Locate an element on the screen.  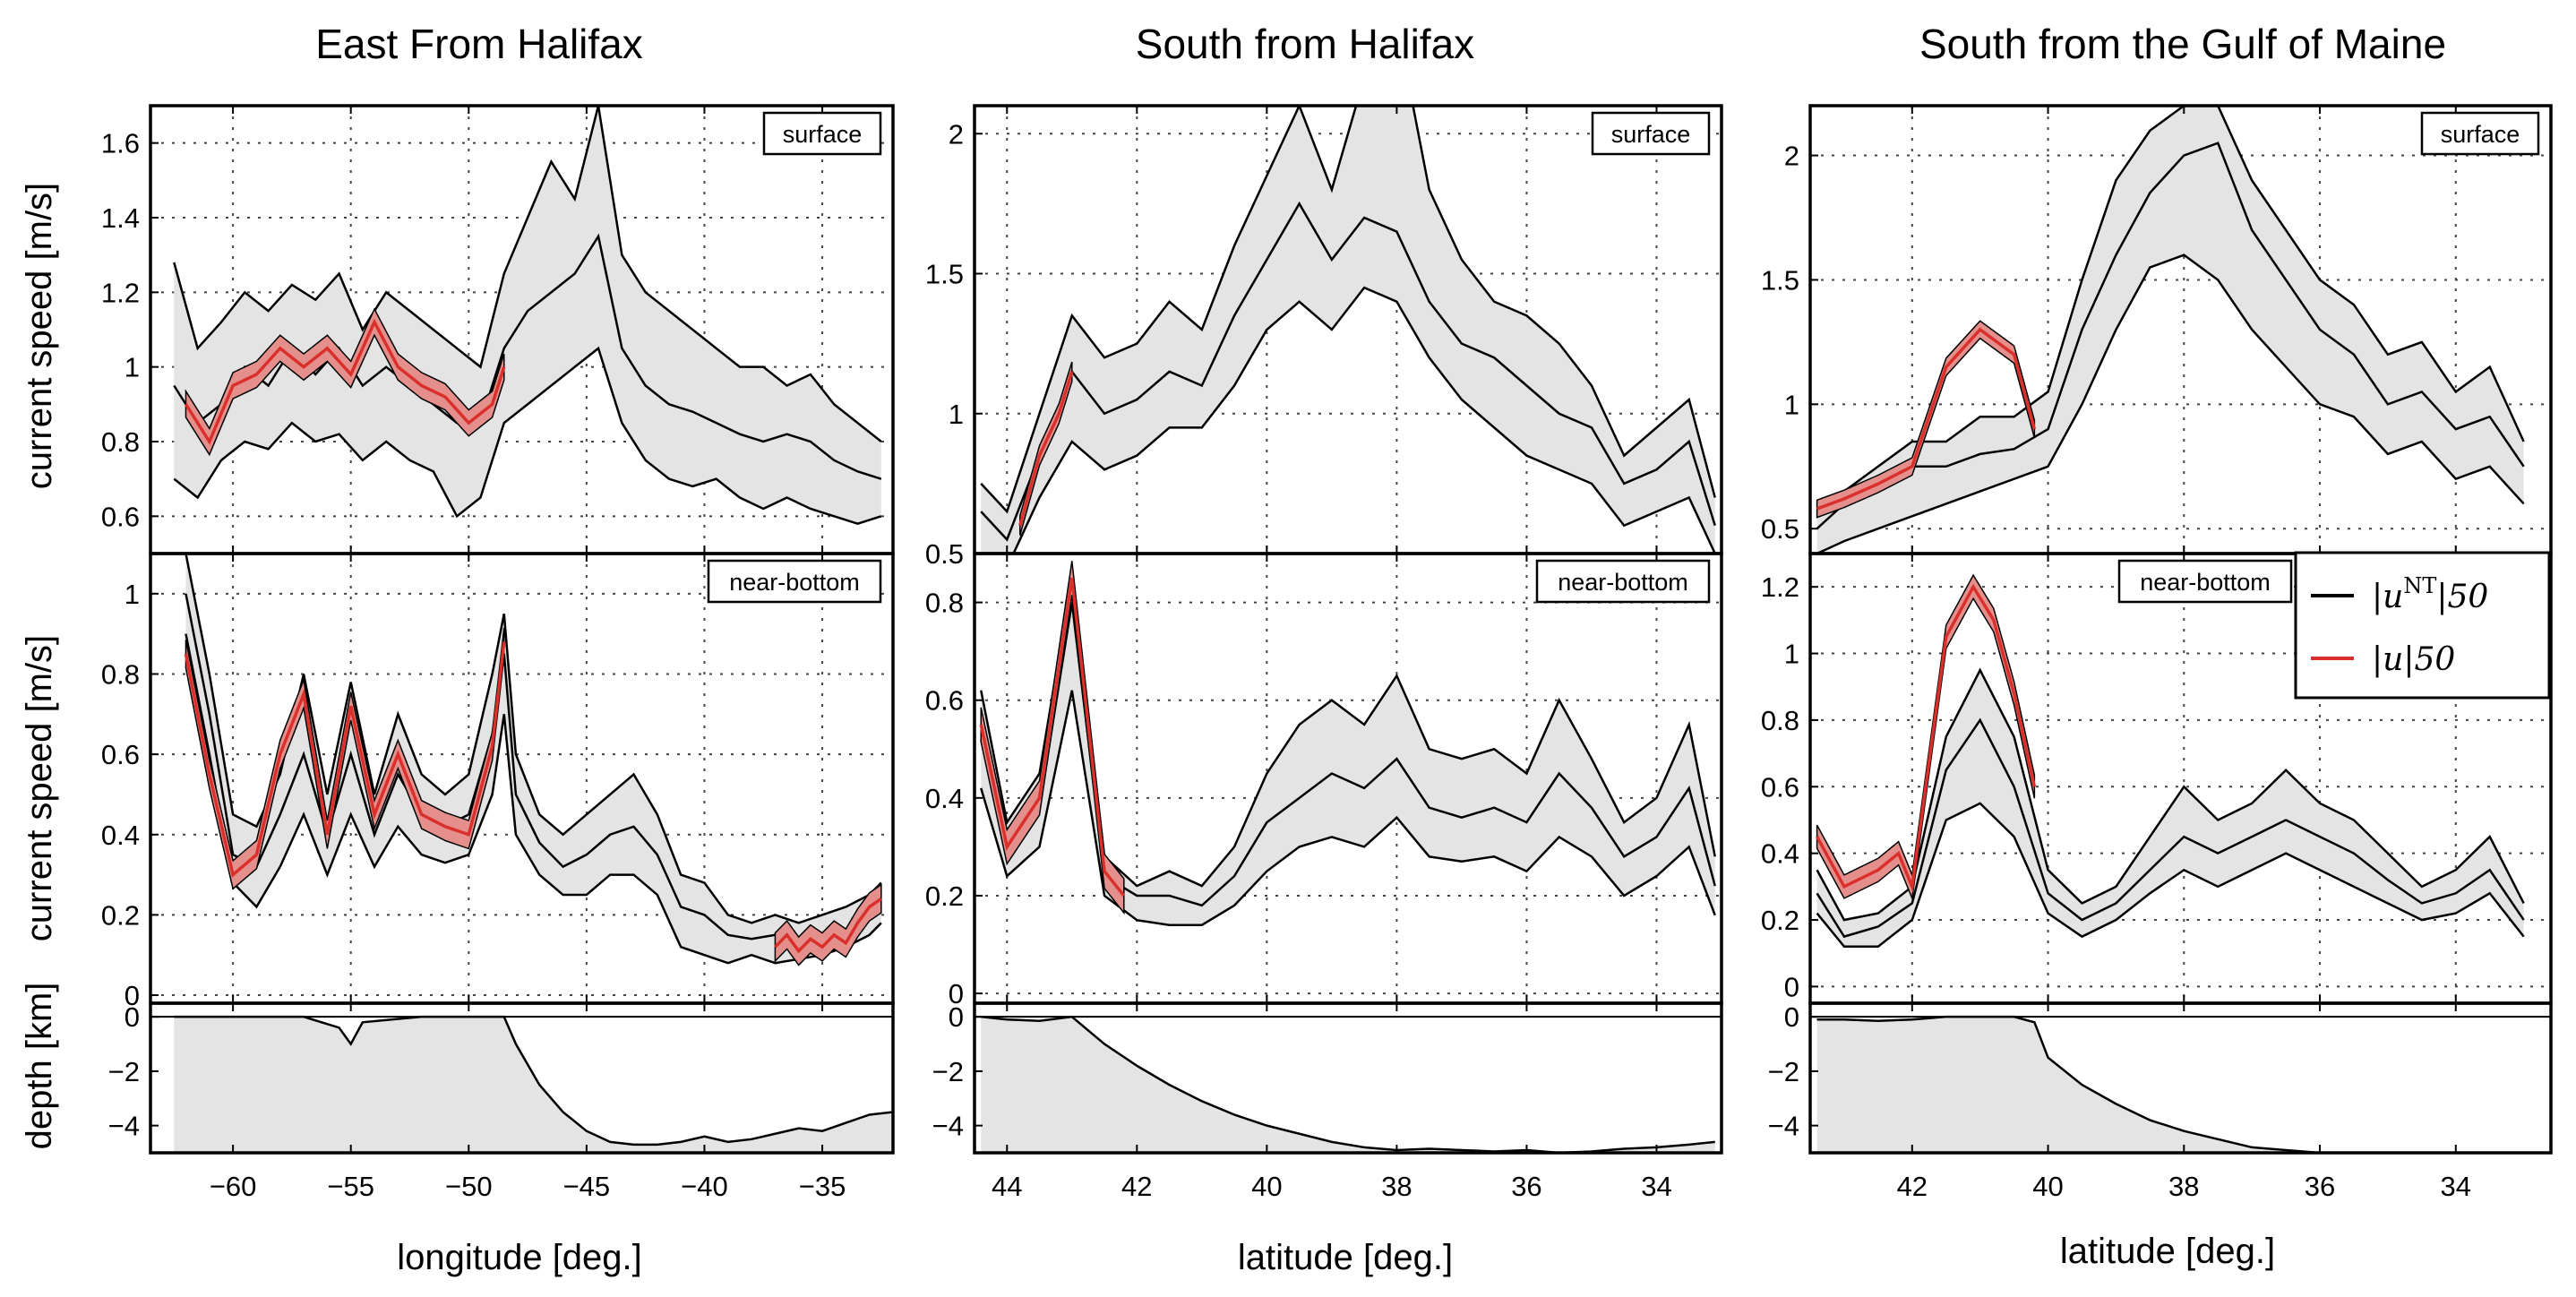
panel-3-depth: 0 −2 −4 42 40 38 36 34 is located at coordinates (2160, 1101).